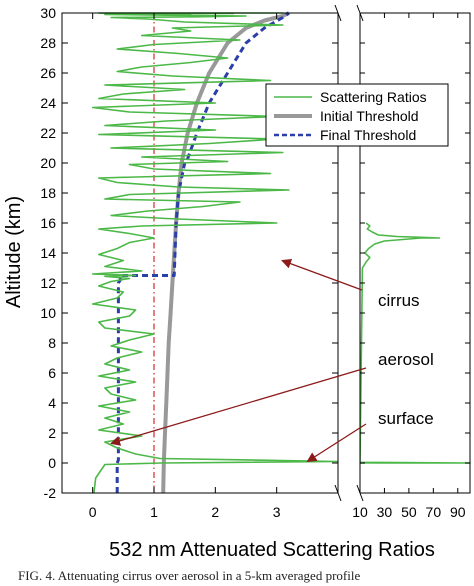  Describe the element at coordinates (48, 43) in the screenshot. I see `y-tick-label: 28` at that location.